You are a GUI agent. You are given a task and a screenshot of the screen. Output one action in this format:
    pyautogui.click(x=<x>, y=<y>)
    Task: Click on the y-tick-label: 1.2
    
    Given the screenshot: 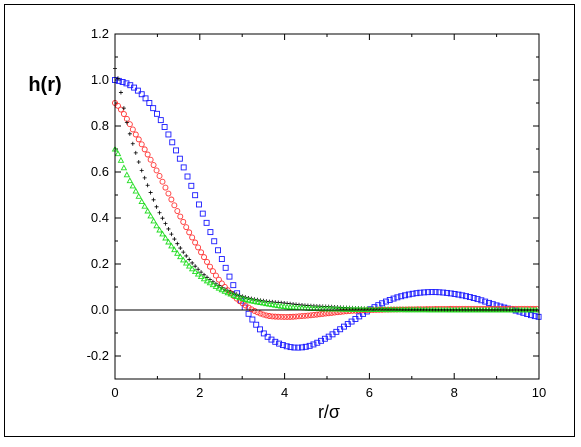 What is the action you would take?
    pyautogui.click(x=100, y=33)
    